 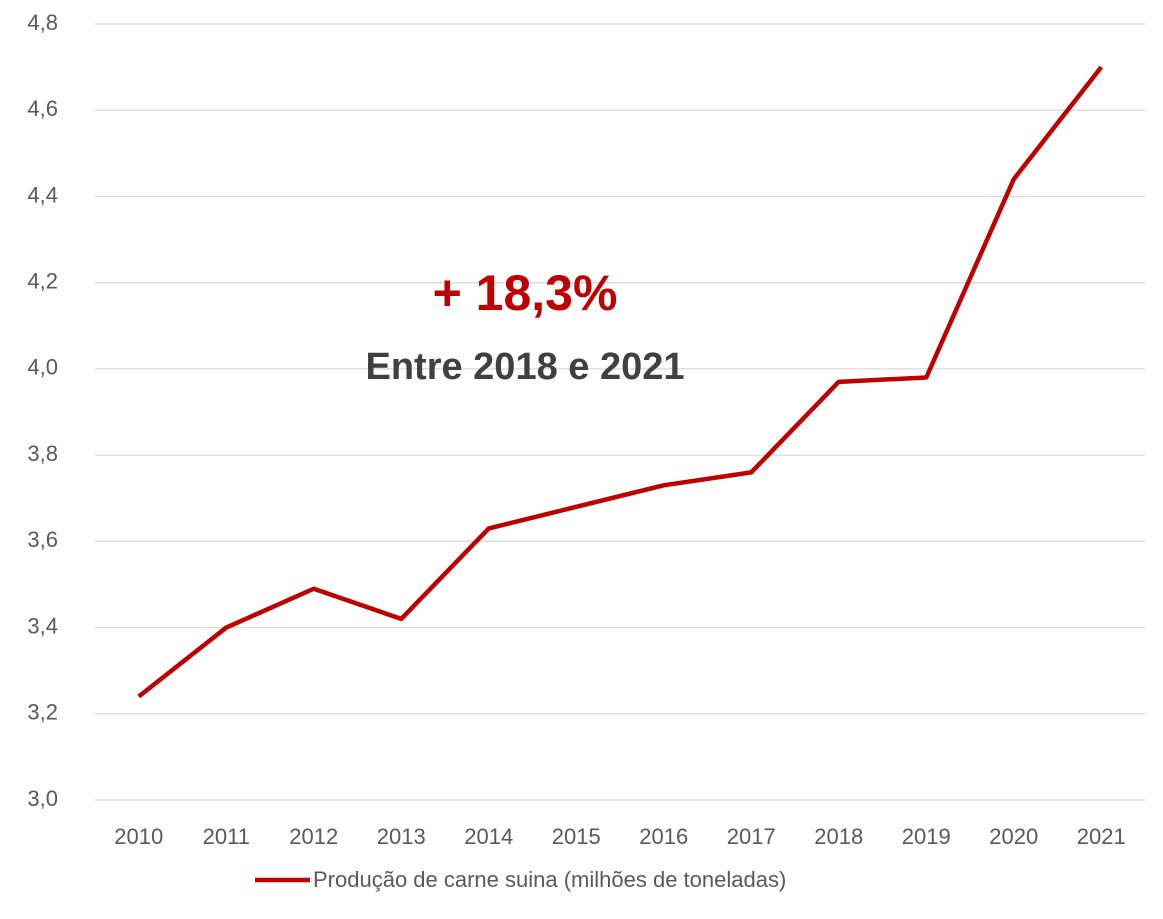 I want to click on y-tick-label: 4,0, so click(x=42, y=367).